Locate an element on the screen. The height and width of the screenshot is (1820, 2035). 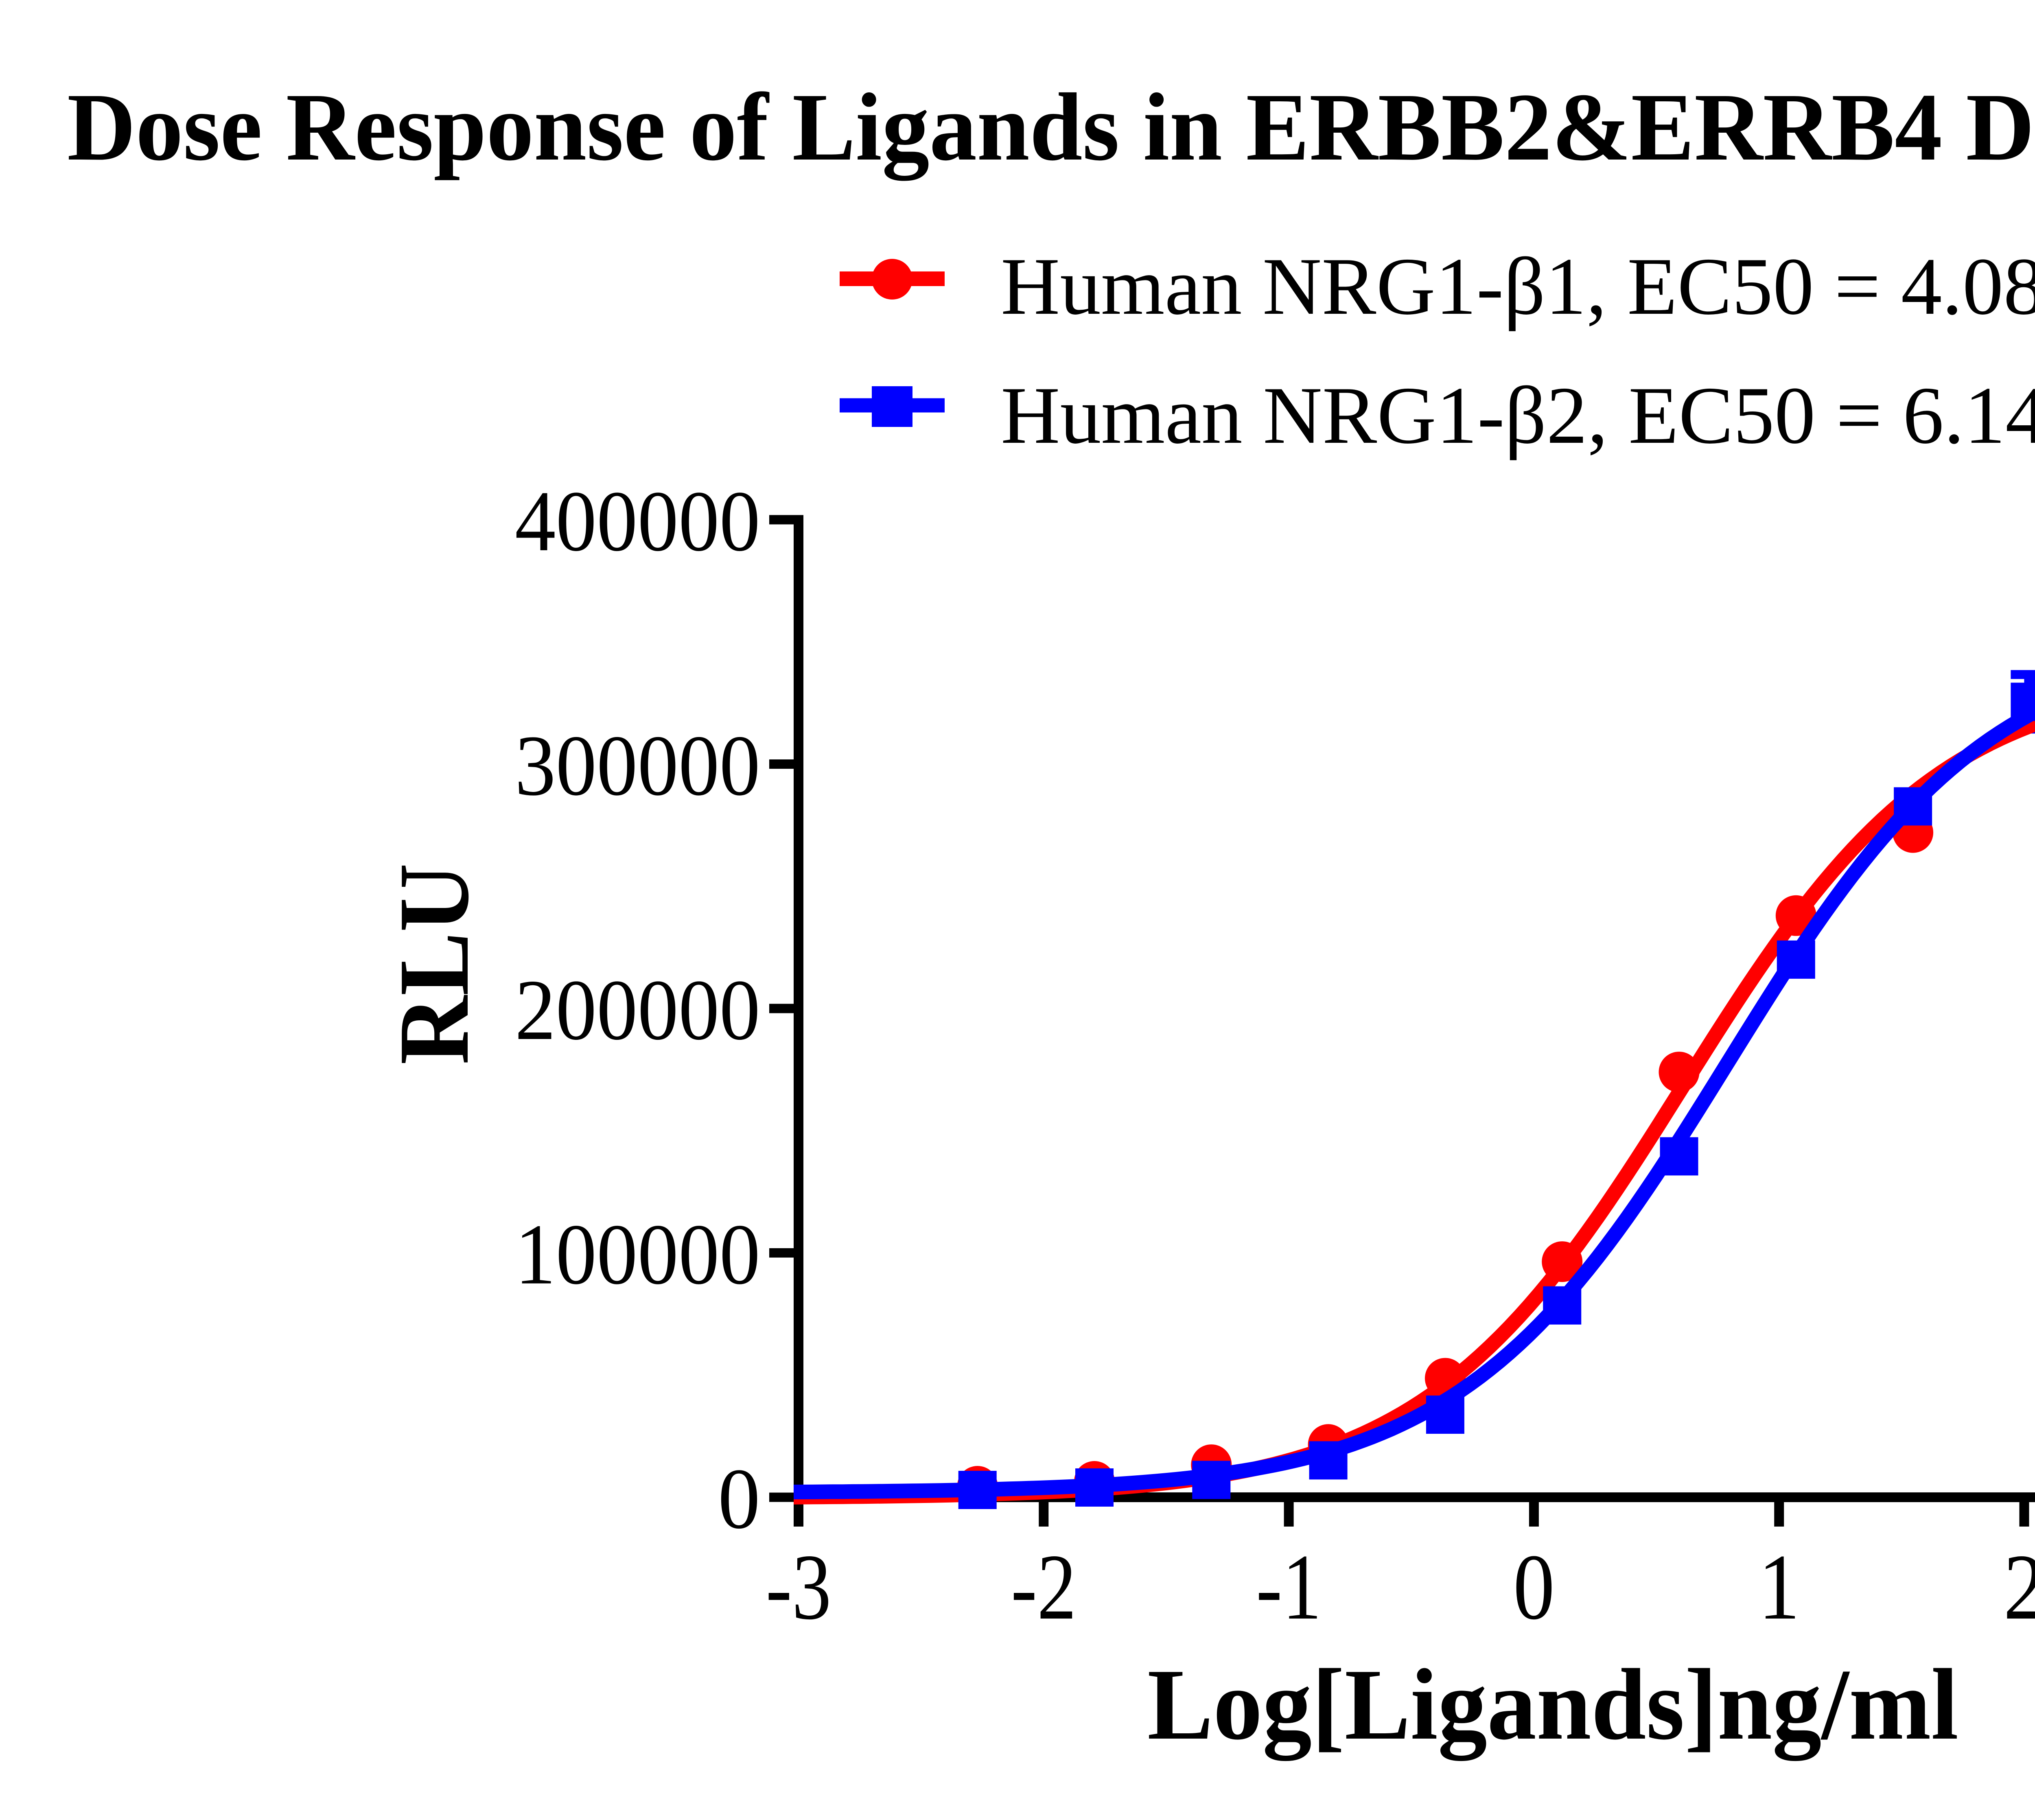
svg-text: -1 is located at coordinates (1289, 1587).